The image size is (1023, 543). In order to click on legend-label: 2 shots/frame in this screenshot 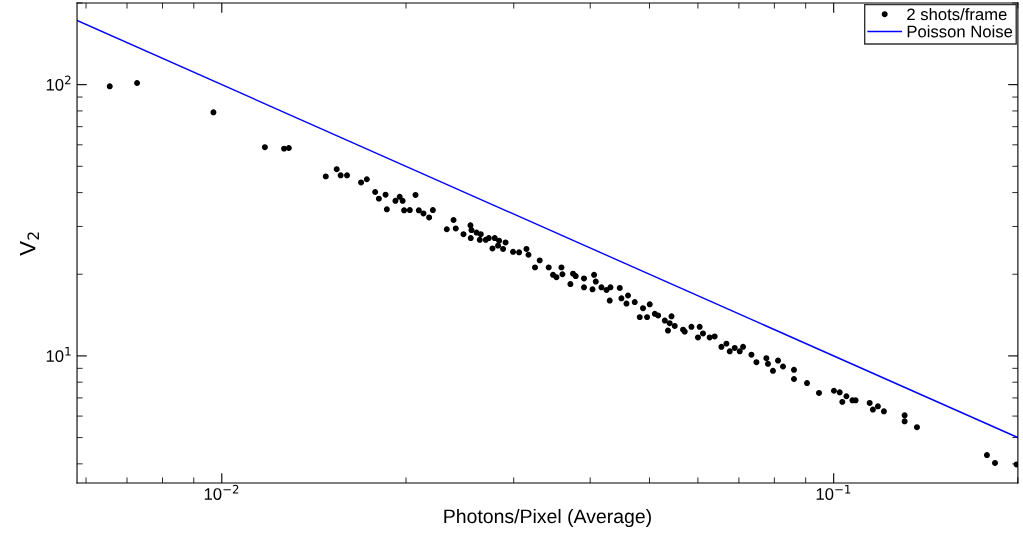, I will do `click(957, 14)`.